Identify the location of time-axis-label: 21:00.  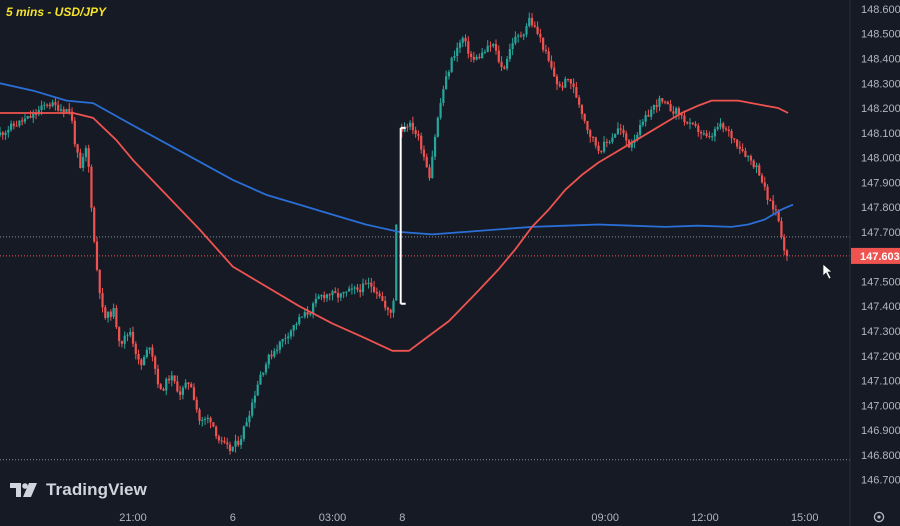
(133, 518).